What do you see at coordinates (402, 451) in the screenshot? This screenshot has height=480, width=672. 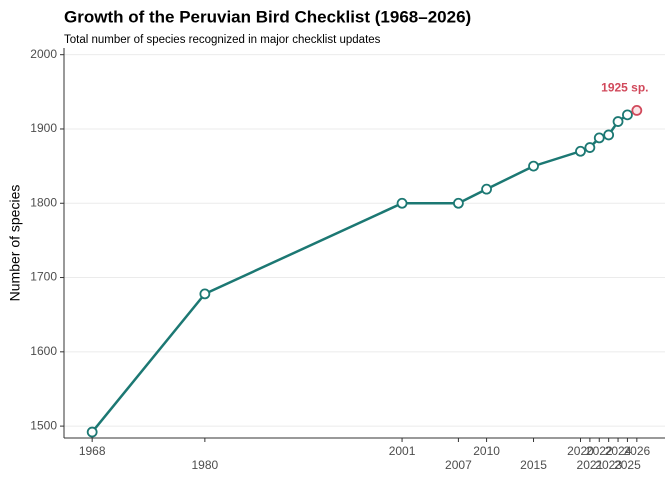 I see `x-tick-label: 2001` at bounding box center [402, 451].